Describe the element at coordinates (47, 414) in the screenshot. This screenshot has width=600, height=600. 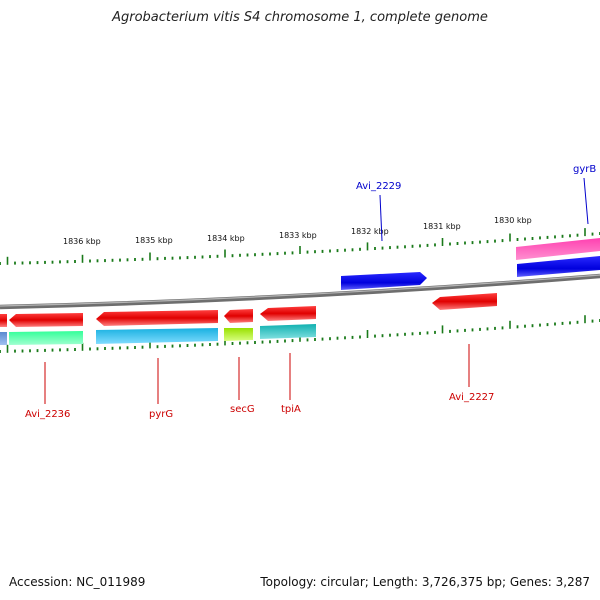
I see `gene-label: Avi_2236` at that location.